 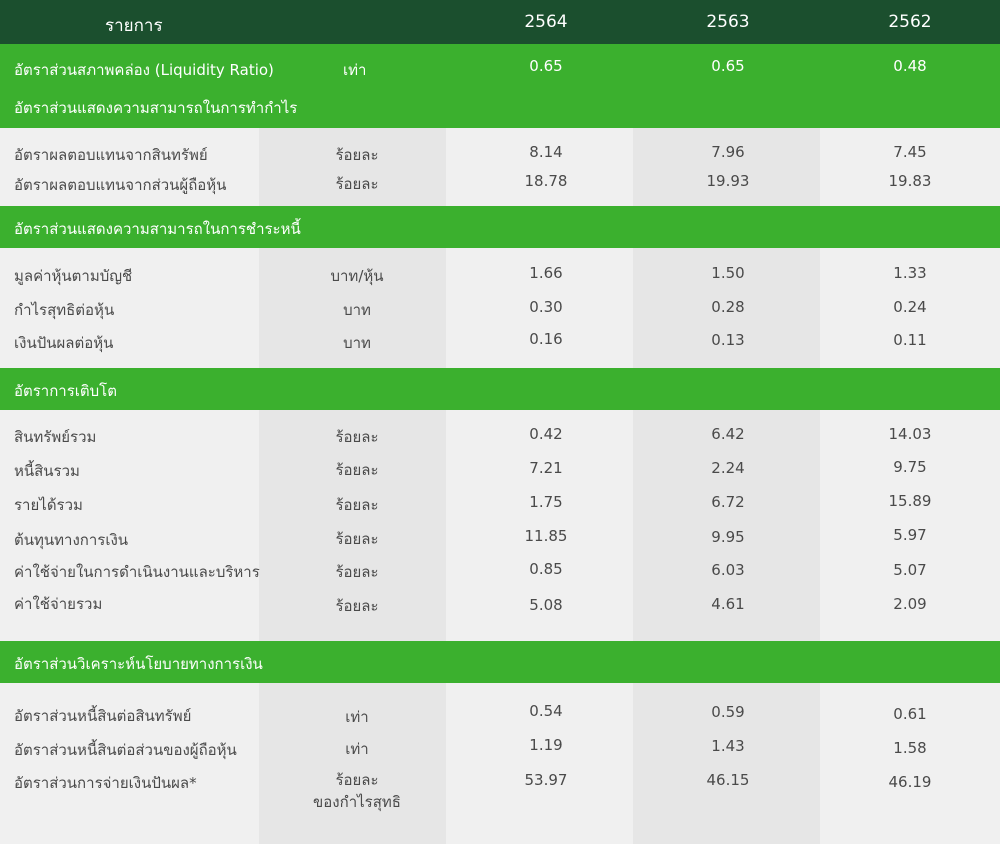 I want to click on row-2563: 1.43, so click(x=728, y=746).